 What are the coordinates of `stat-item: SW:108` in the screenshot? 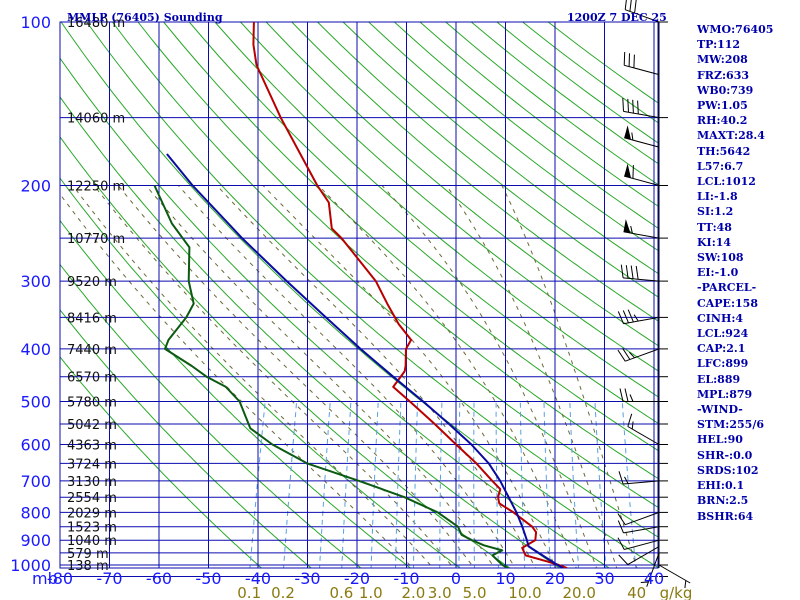 It's located at (720, 258).